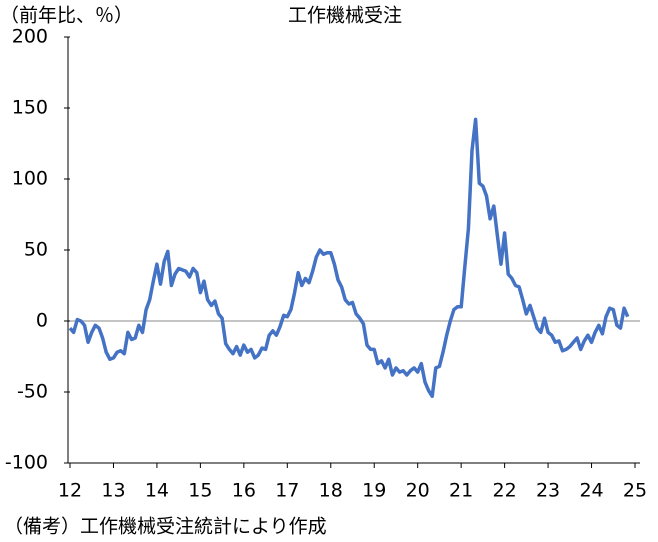 The image size is (658, 542). Describe the element at coordinates (287, 491) in the screenshot. I see `x-tick-label: 17` at that location.